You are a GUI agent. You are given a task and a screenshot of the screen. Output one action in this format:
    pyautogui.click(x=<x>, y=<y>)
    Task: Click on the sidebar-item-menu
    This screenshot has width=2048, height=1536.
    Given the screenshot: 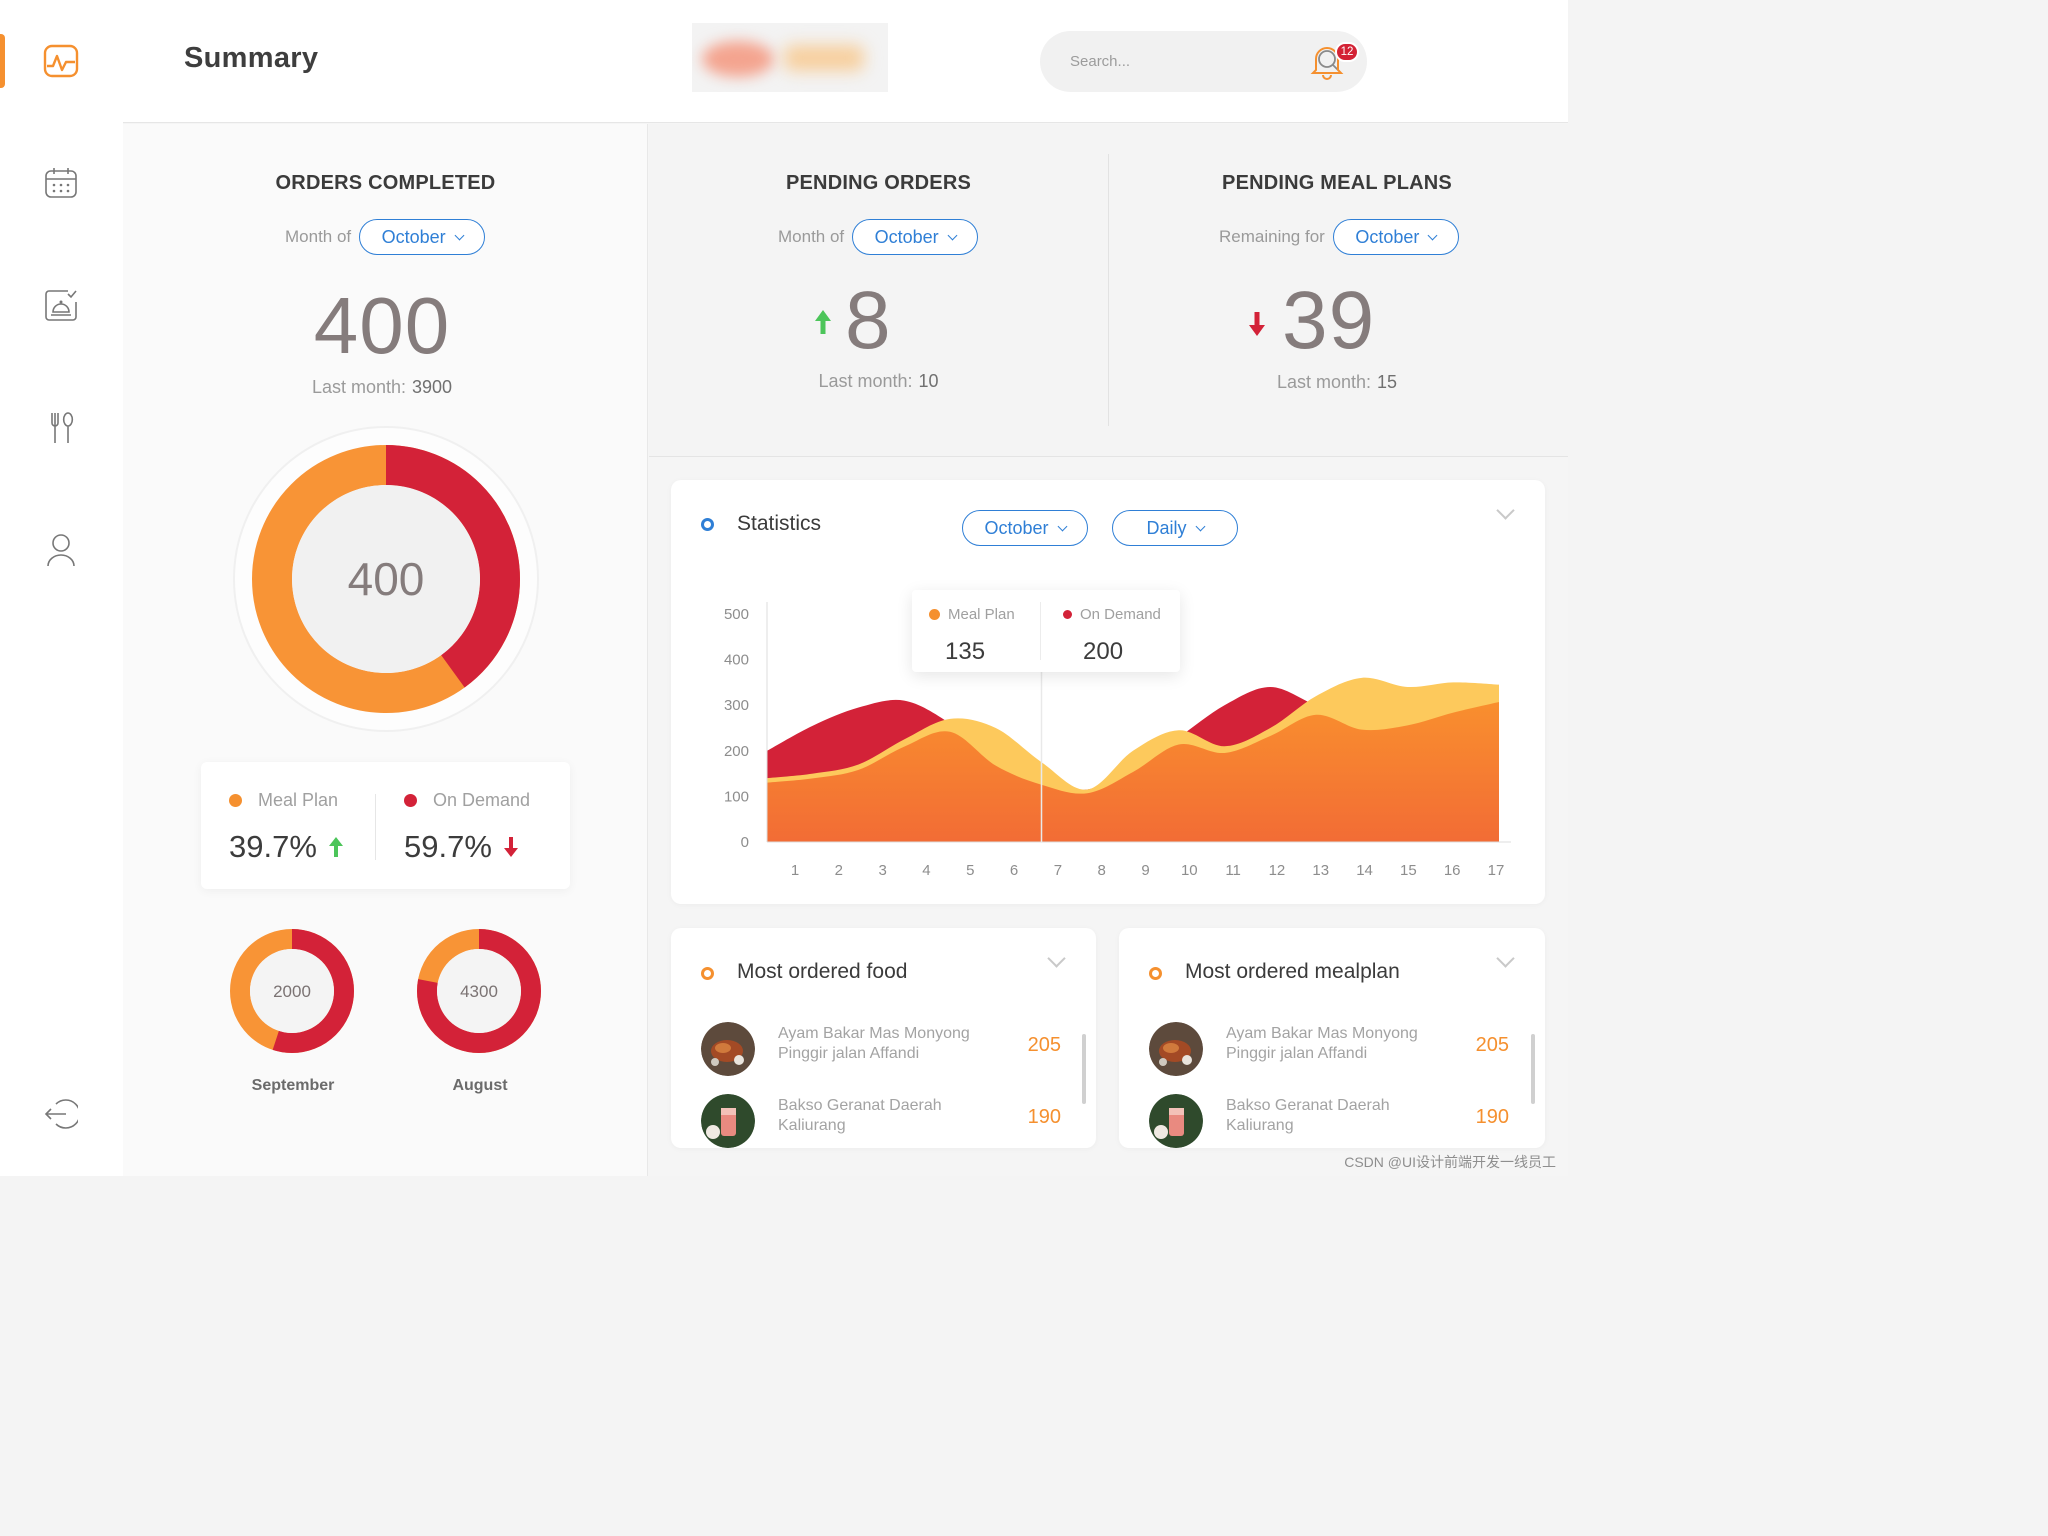 What is the action you would take?
    pyautogui.click(x=61, y=428)
    